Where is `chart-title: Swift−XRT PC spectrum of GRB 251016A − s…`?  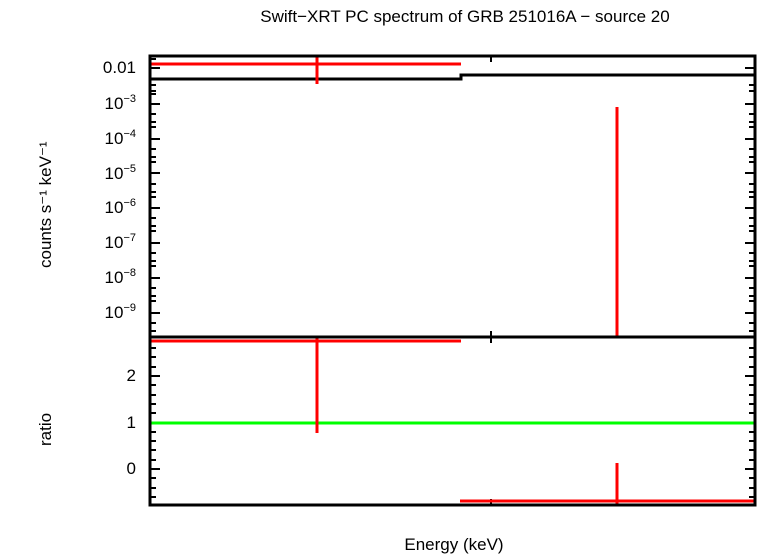
chart-title: Swift−XRT PC spectrum of GRB 251016A − s… is located at coordinates (465, 16).